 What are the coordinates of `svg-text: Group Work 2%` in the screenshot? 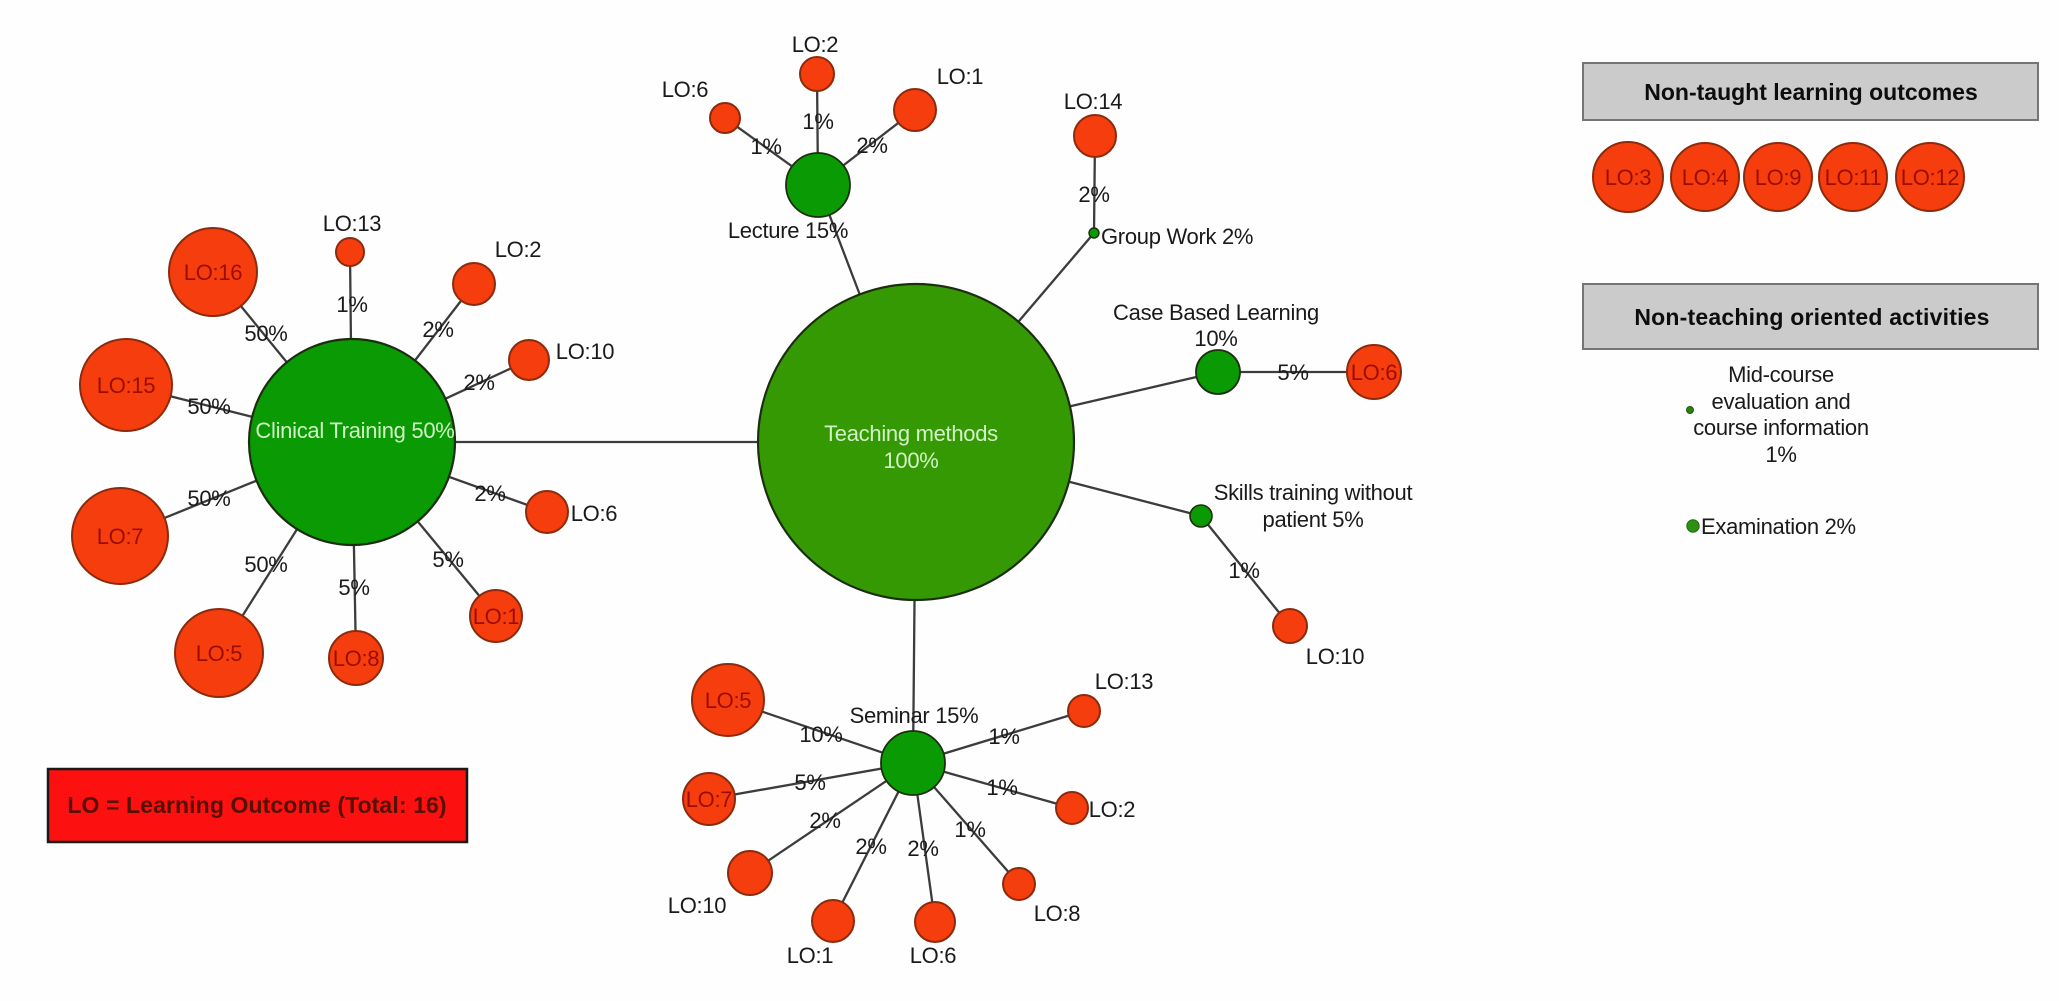 It's located at (1177, 236).